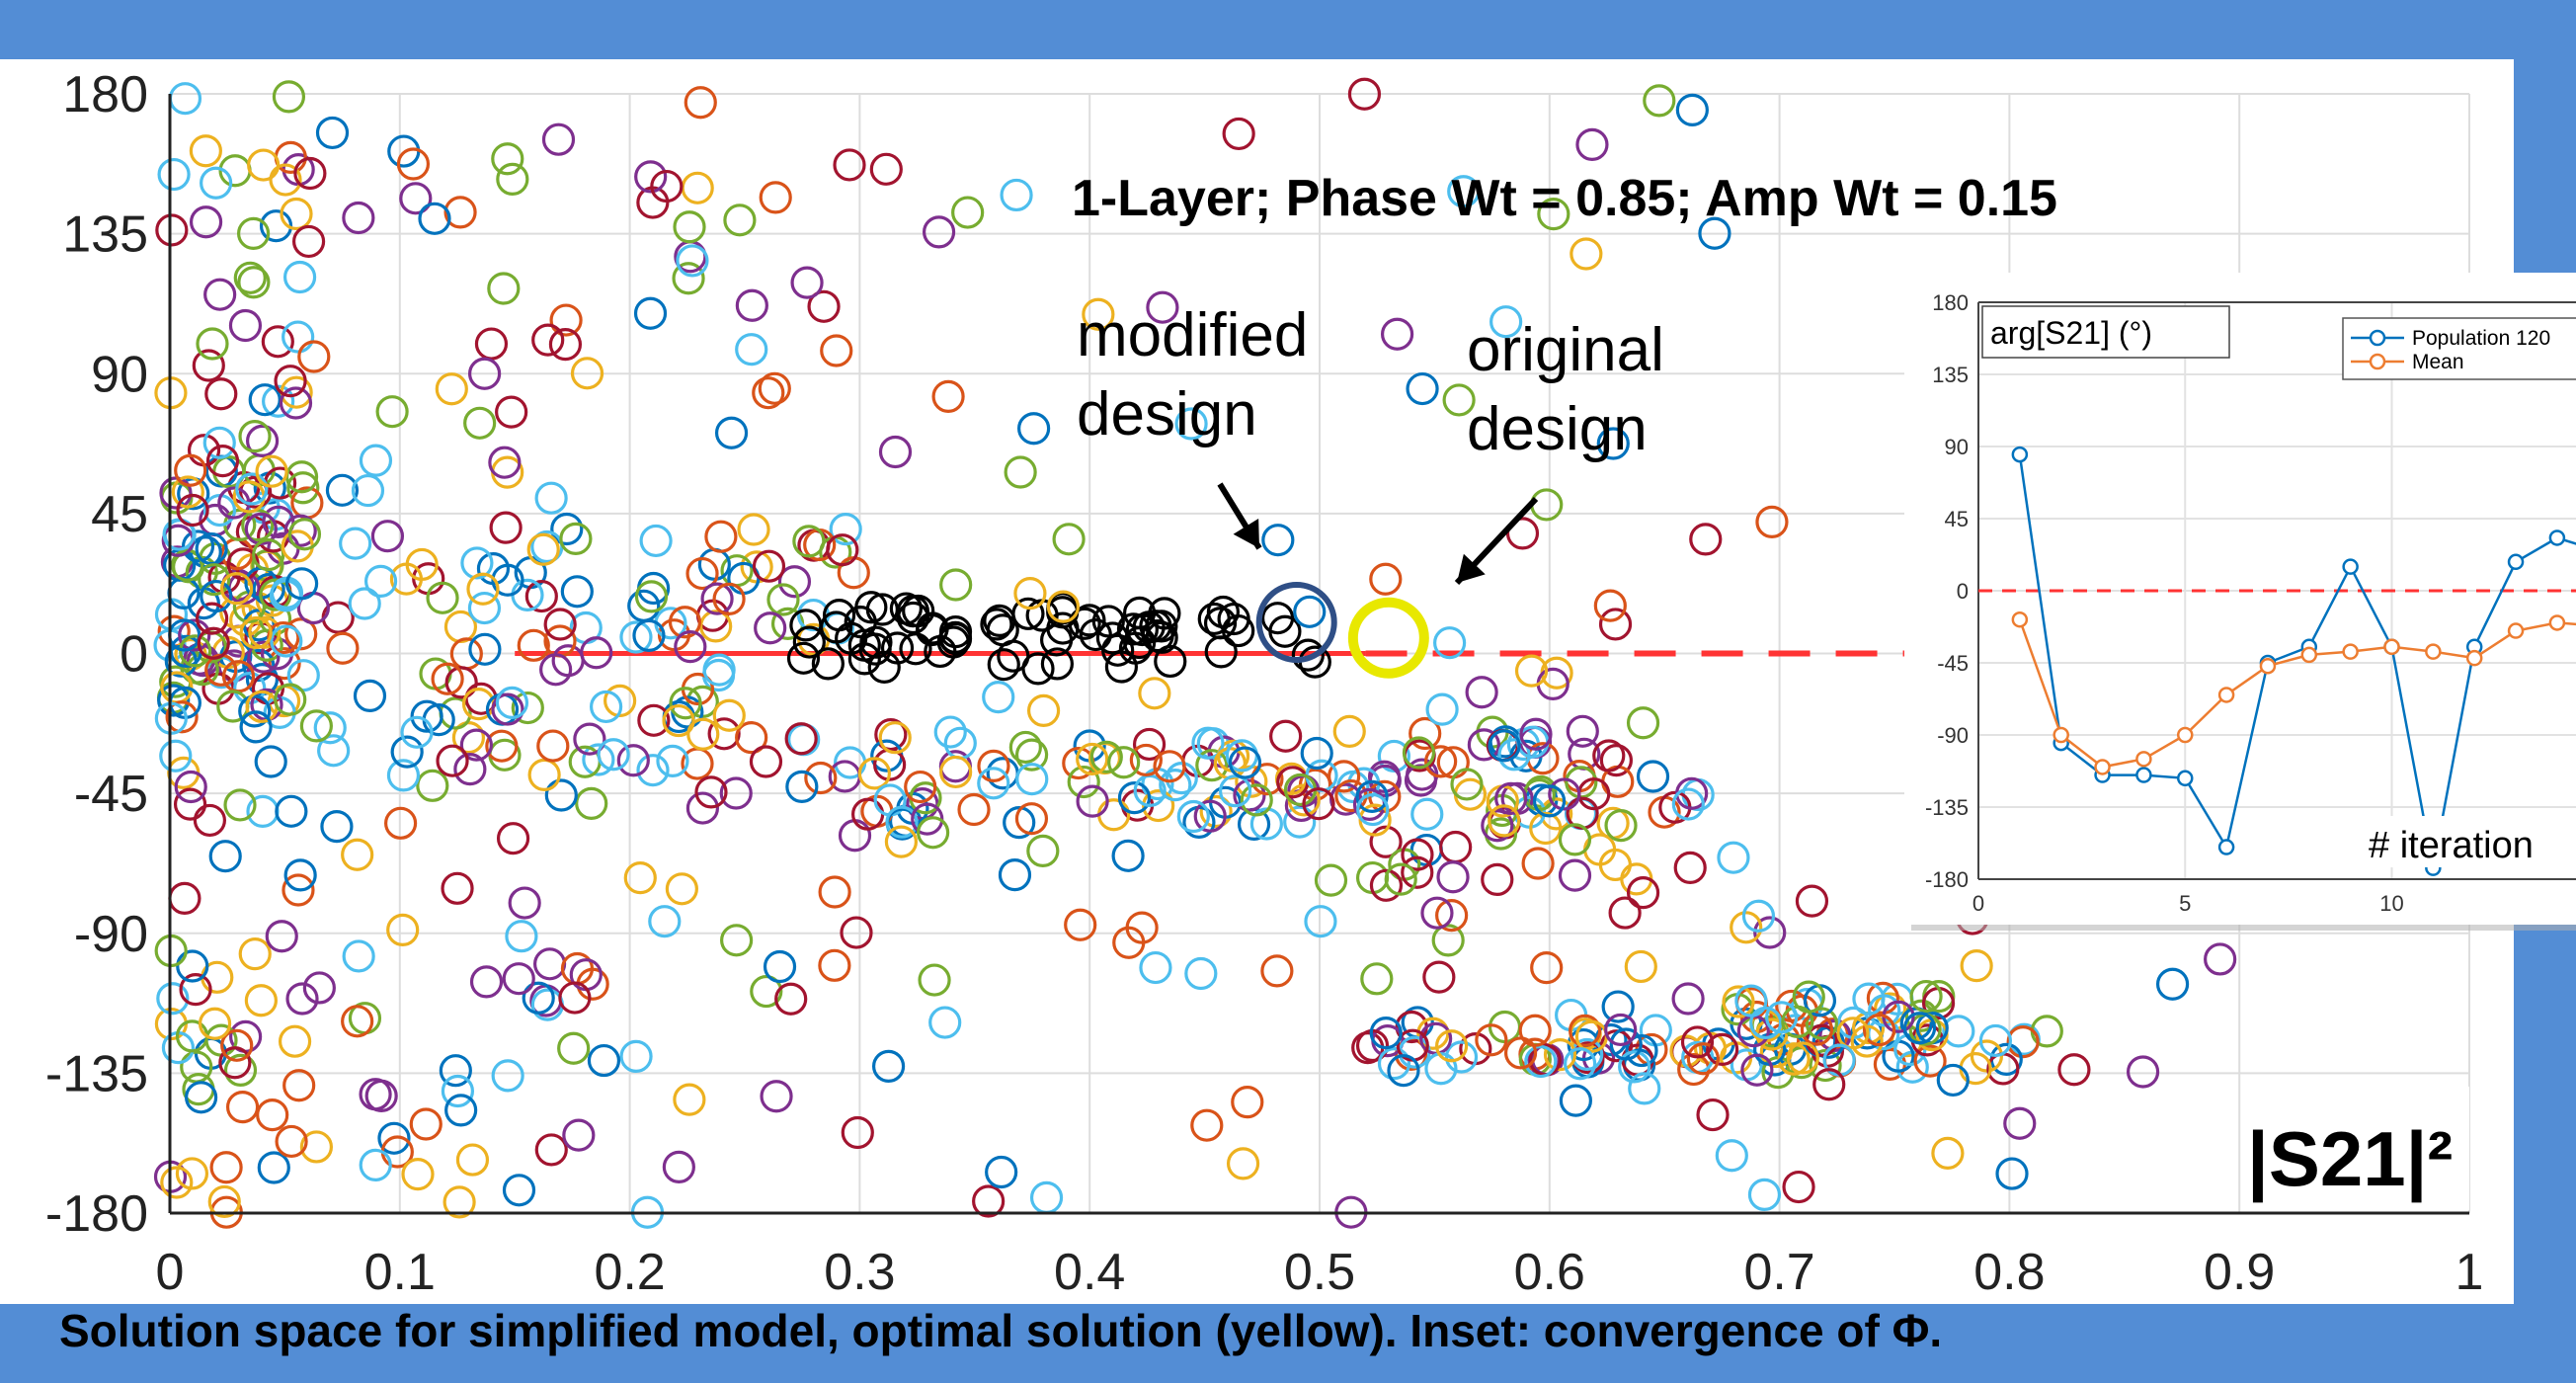 Image resolution: width=2576 pixels, height=1383 pixels. I want to click on inset-y-tick-label: 90, so click(1957, 447).